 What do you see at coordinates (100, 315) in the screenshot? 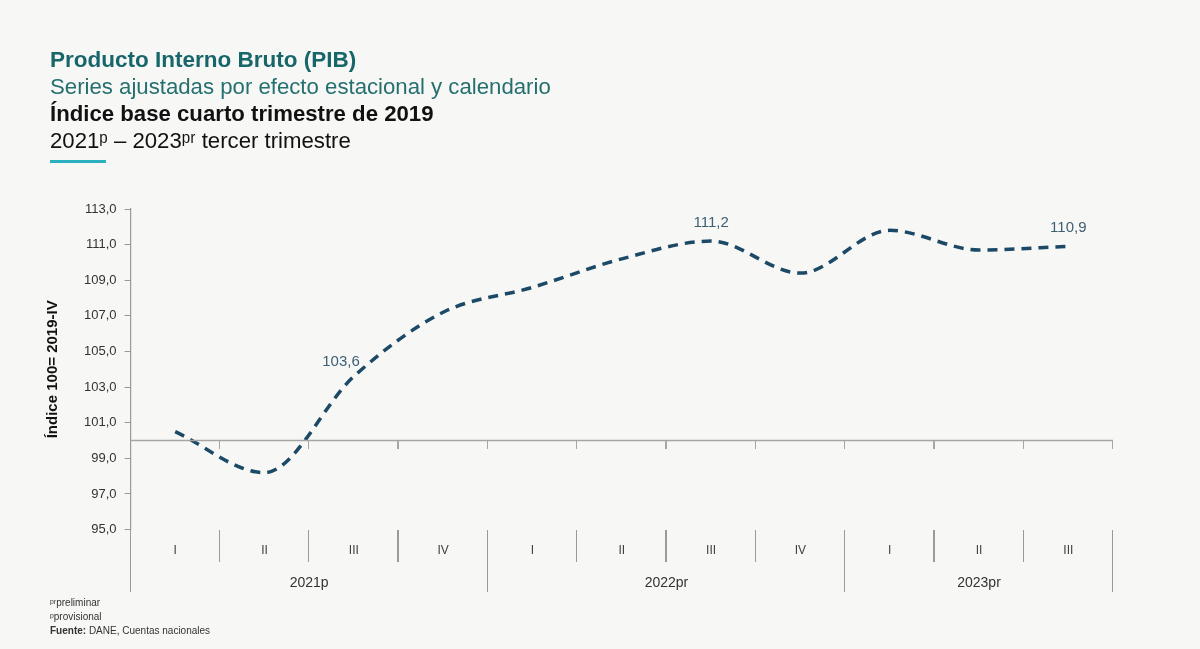
I see `y-tick-label: 107,0` at bounding box center [100, 315].